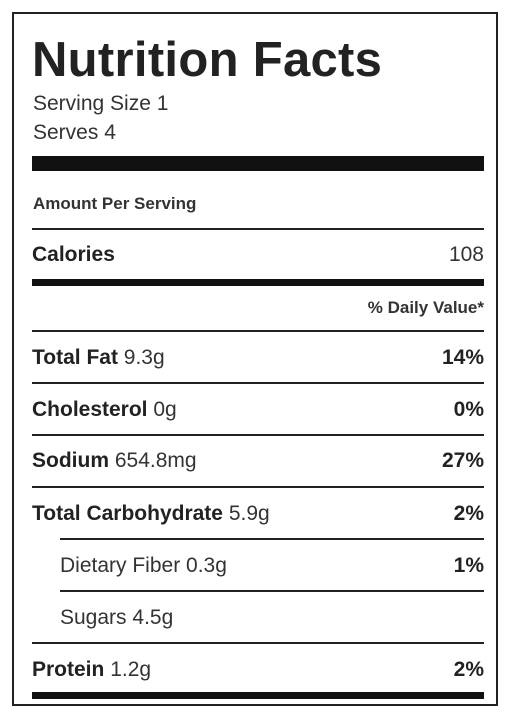 The image size is (518, 720). Describe the element at coordinates (425, 307) in the screenshot. I see `daily-value-header: % Daily Value*` at that location.